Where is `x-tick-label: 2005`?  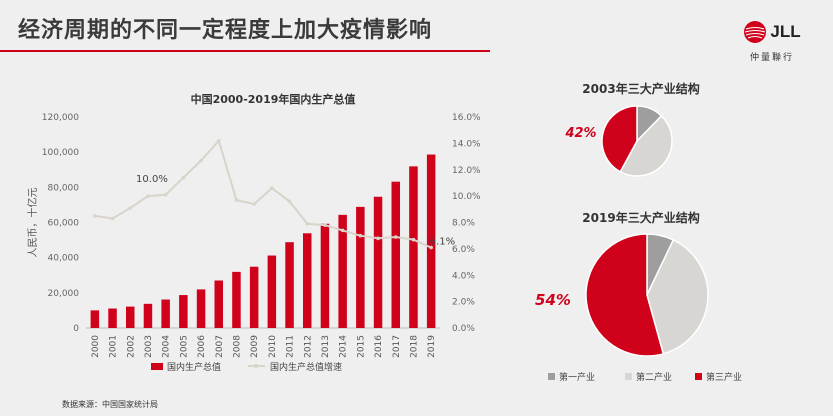 x-tick-label: 2005 is located at coordinates (184, 346).